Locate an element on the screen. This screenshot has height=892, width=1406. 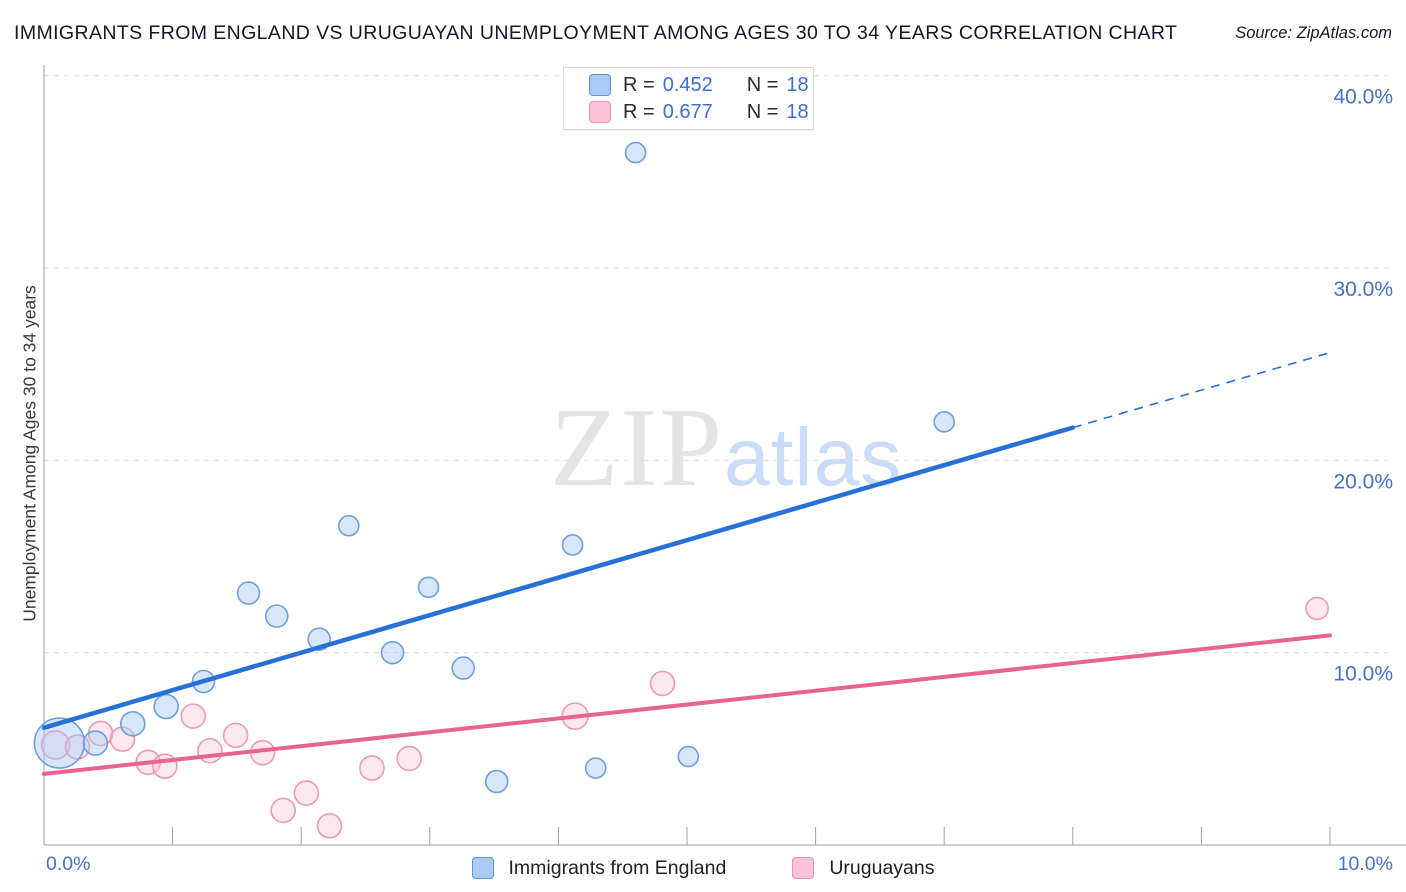
y-axis-tick-label: 20.0% is located at coordinates (1363, 481).